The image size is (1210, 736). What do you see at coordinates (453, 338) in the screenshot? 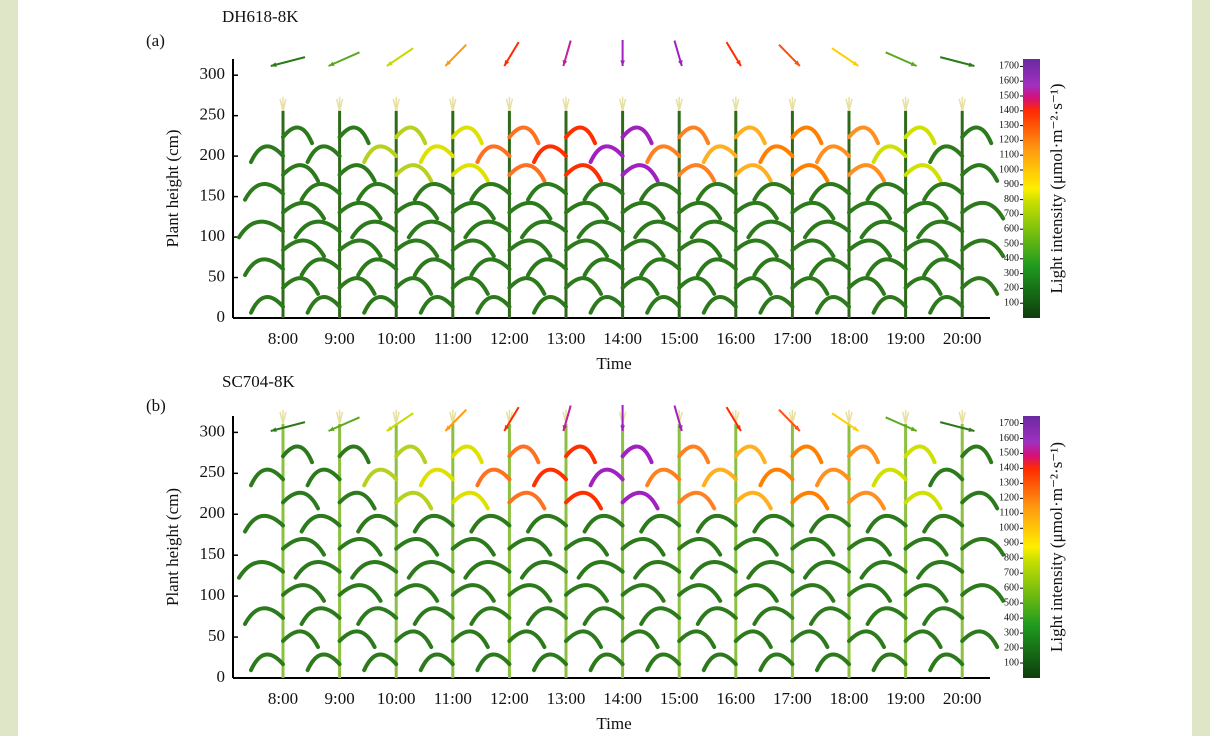
I see `x-tick-label: 11:00` at bounding box center [453, 338].